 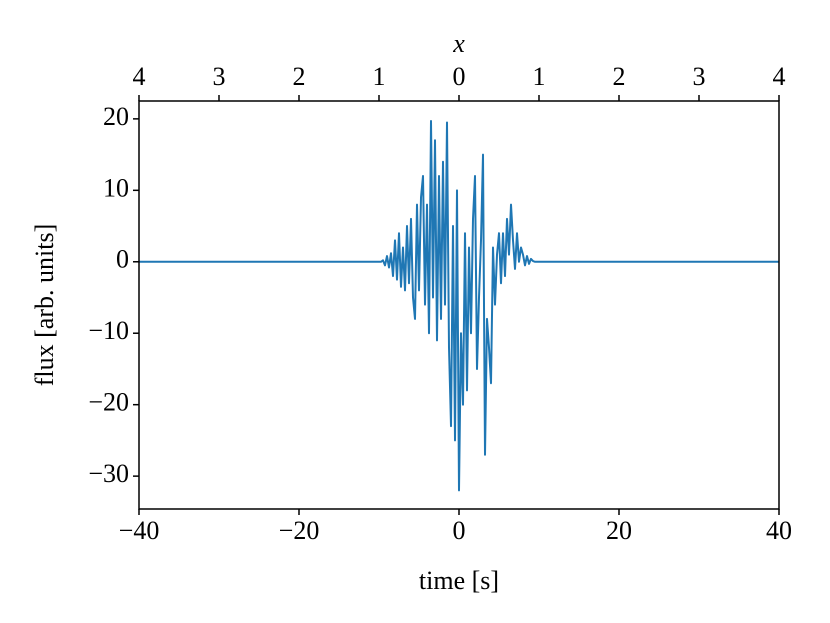 I want to click on y-tick-label: 10, so click(x=116, y=187).